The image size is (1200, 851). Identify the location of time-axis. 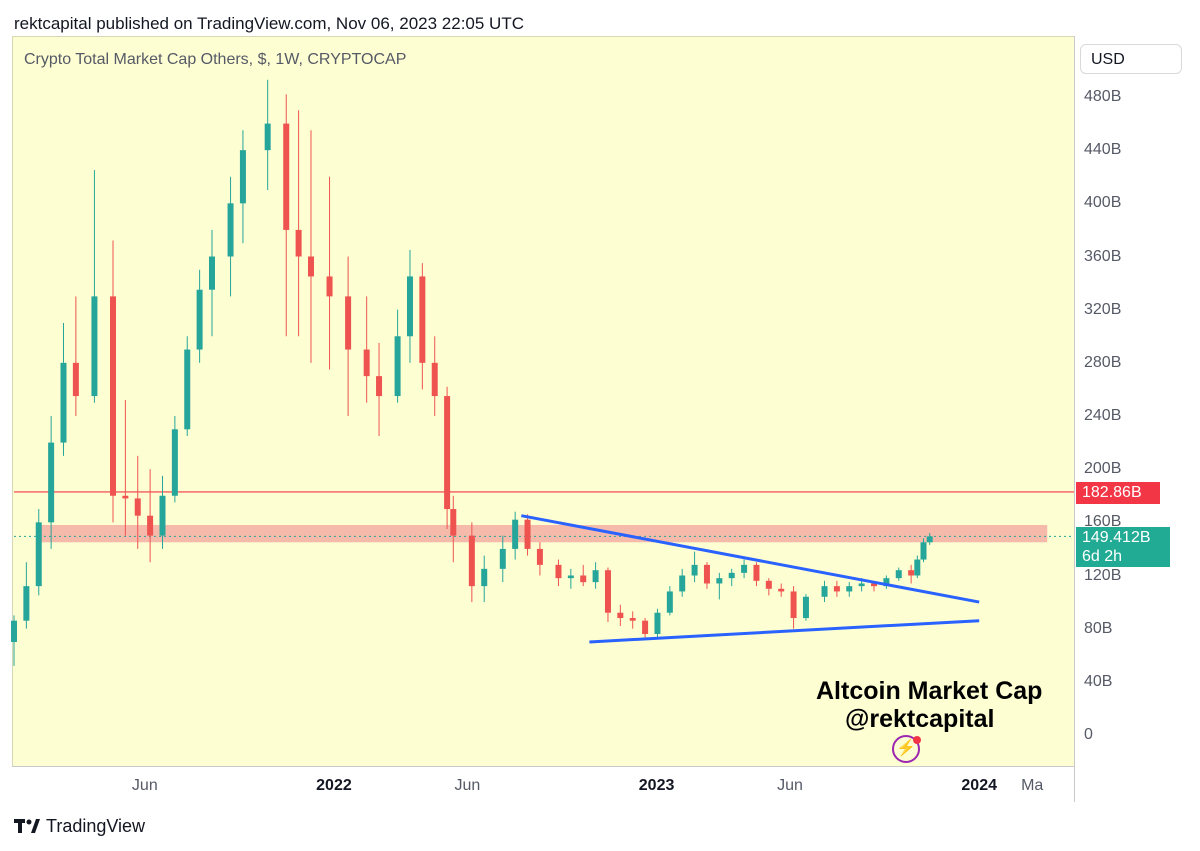
(543, 784).